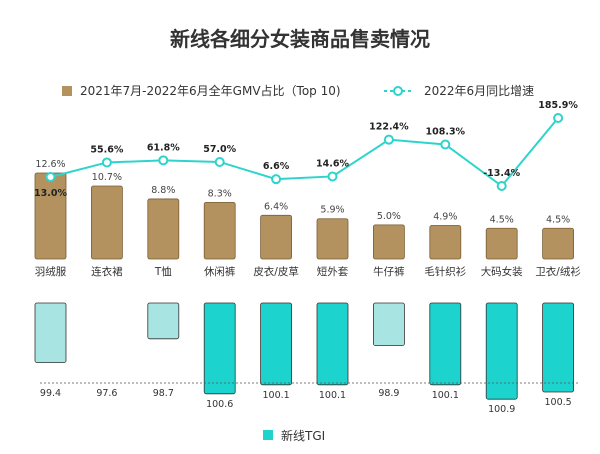  Describe the element at coordinates (163, 147) in the screenshot. I see `growth-value-label: 61.8%` at that location.